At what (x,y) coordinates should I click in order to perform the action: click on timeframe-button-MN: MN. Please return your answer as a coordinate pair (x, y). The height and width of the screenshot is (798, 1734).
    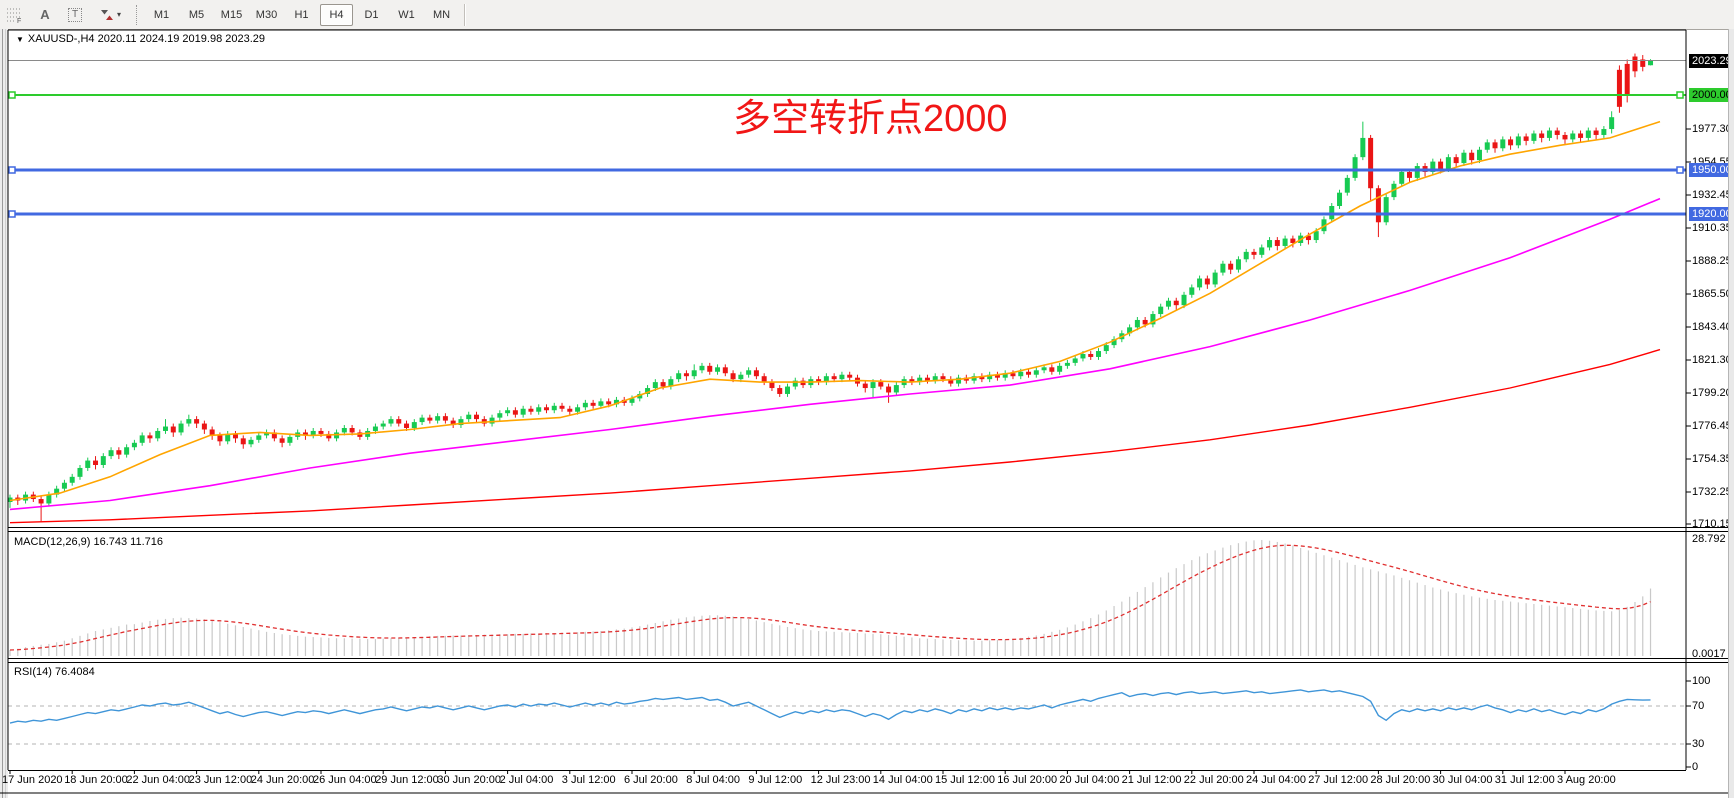
    Looking at the image, I should click on (441, 14).